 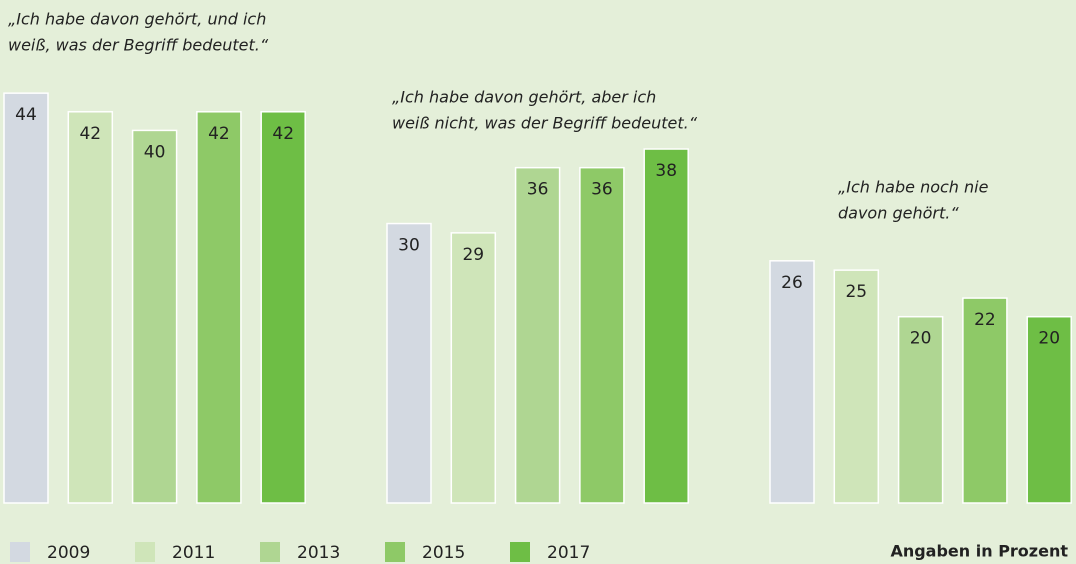 What do you see at coordinates (138, 45) in the screenshot?
I see `group-title: weiß, was der Begriff bedeutet.“` at bounding box center [138, 45].